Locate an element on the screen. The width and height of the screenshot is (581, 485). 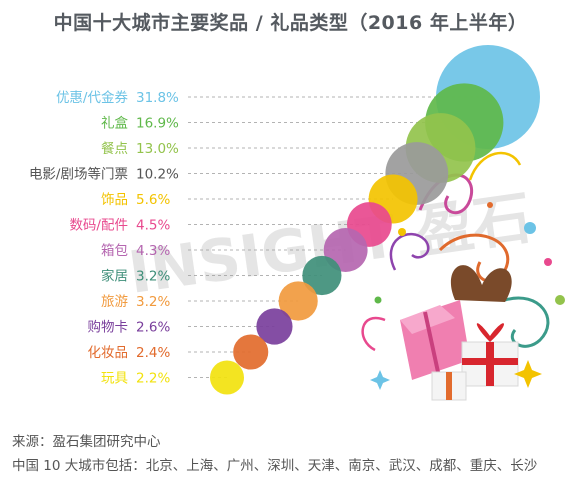
value-label: 2.6% is located at coordinates (153, 328).